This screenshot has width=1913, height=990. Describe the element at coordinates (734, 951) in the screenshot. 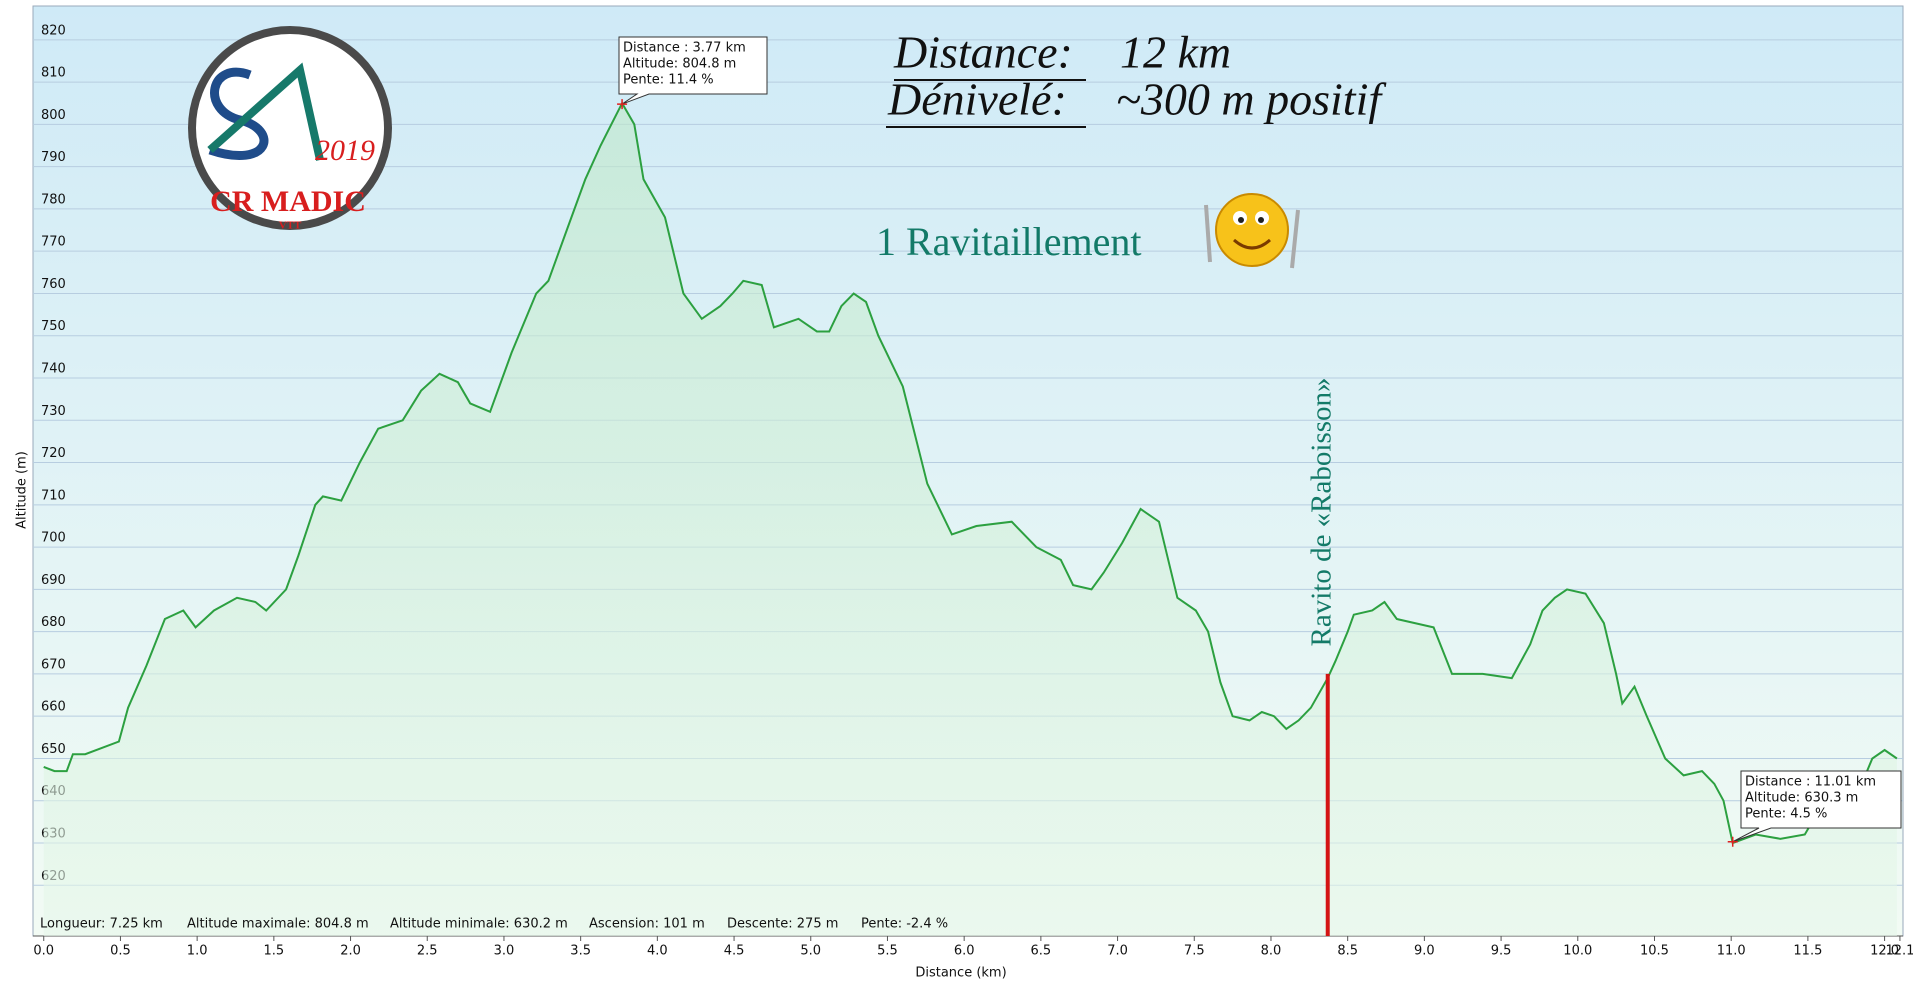

I see `x-tick-label: 4.5` at that location.